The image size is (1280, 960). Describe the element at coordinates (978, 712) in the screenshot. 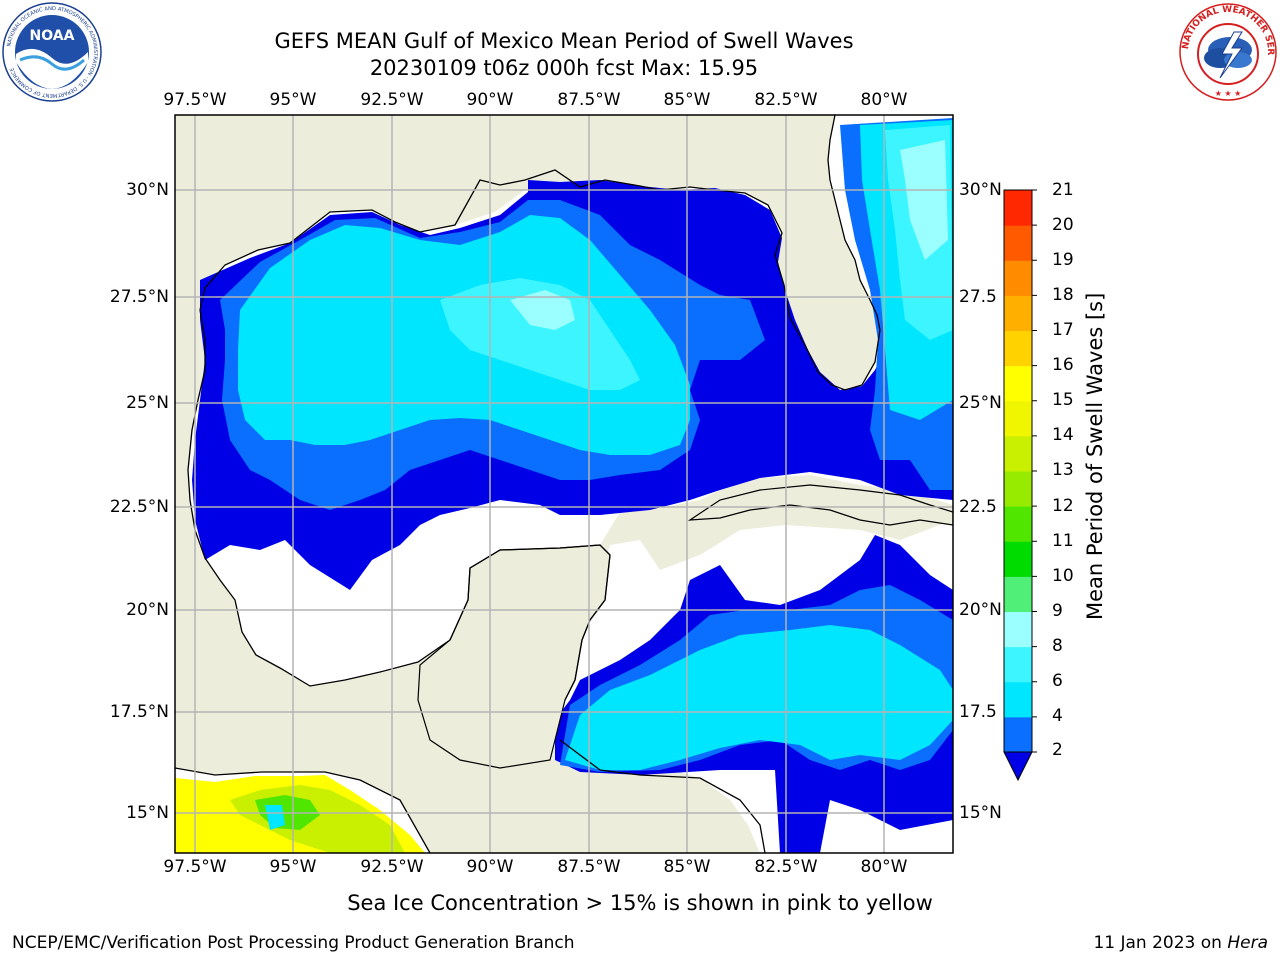

I see `lat-tick-right: 17.5` at that location.